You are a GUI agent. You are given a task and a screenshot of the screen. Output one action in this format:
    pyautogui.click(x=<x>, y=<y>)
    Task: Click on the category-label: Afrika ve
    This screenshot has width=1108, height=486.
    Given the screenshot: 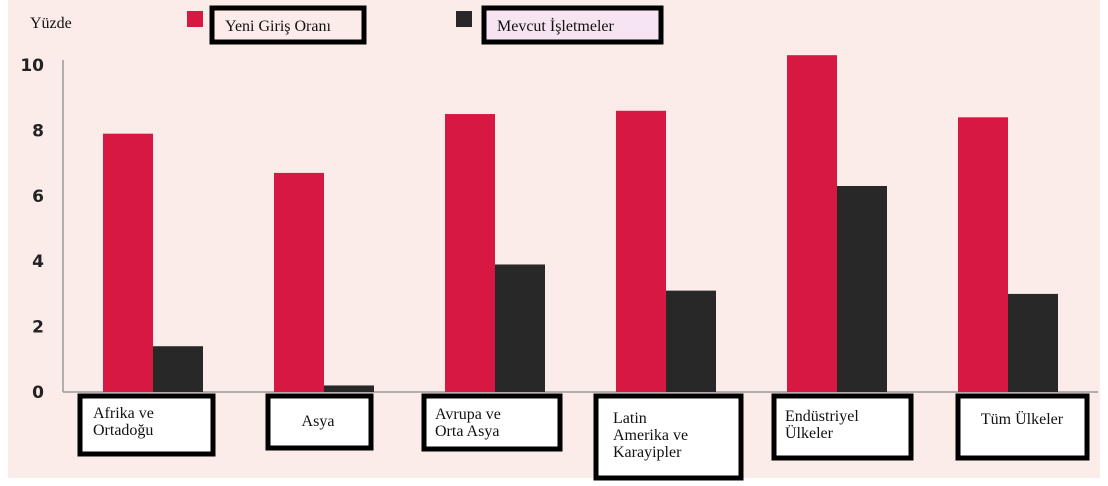 What is the action you would take?
    pyautogui.click(x=123, y=413)
    